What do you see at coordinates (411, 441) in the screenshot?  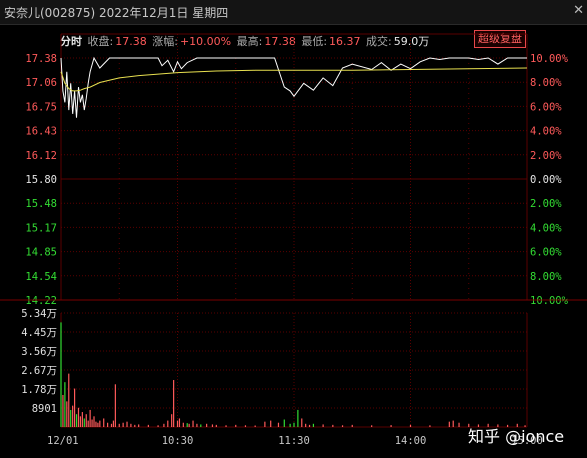 I see `time-tick-label: 14:00` at bounding box center [411, 441].